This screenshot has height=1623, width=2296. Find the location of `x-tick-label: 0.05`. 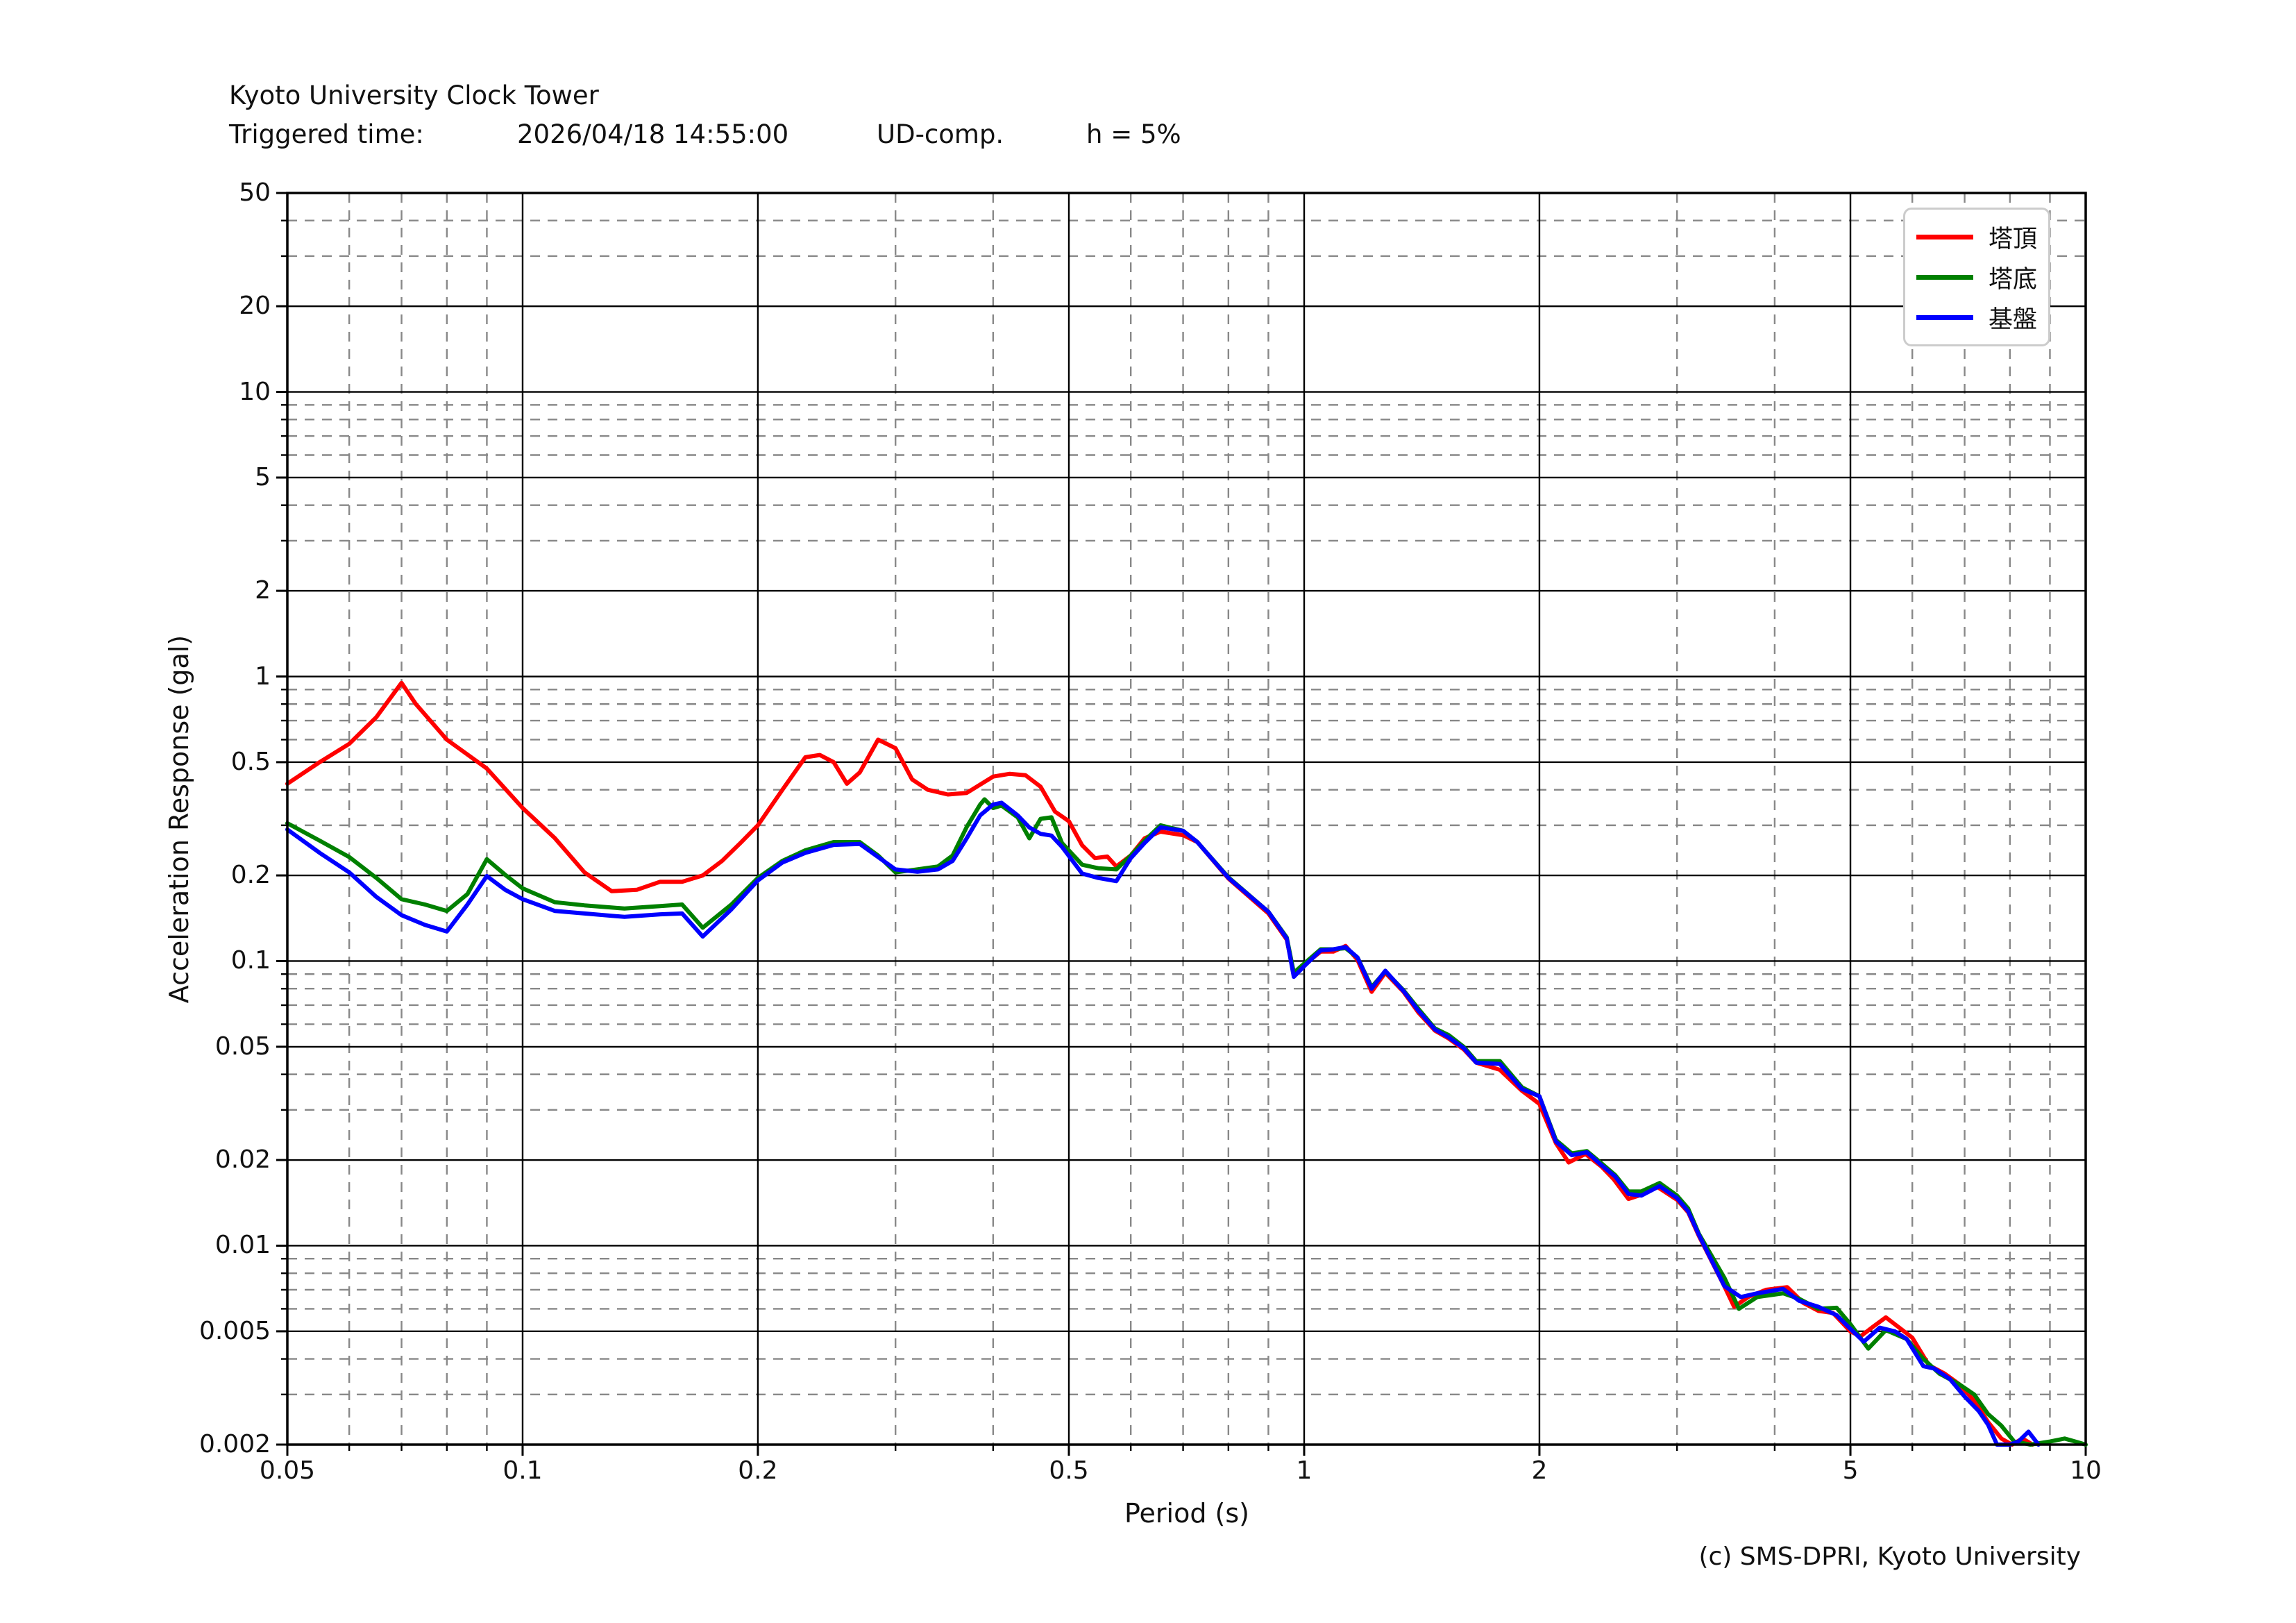

x-tick-label: 0.05 is located at coordinates (287, 1470).